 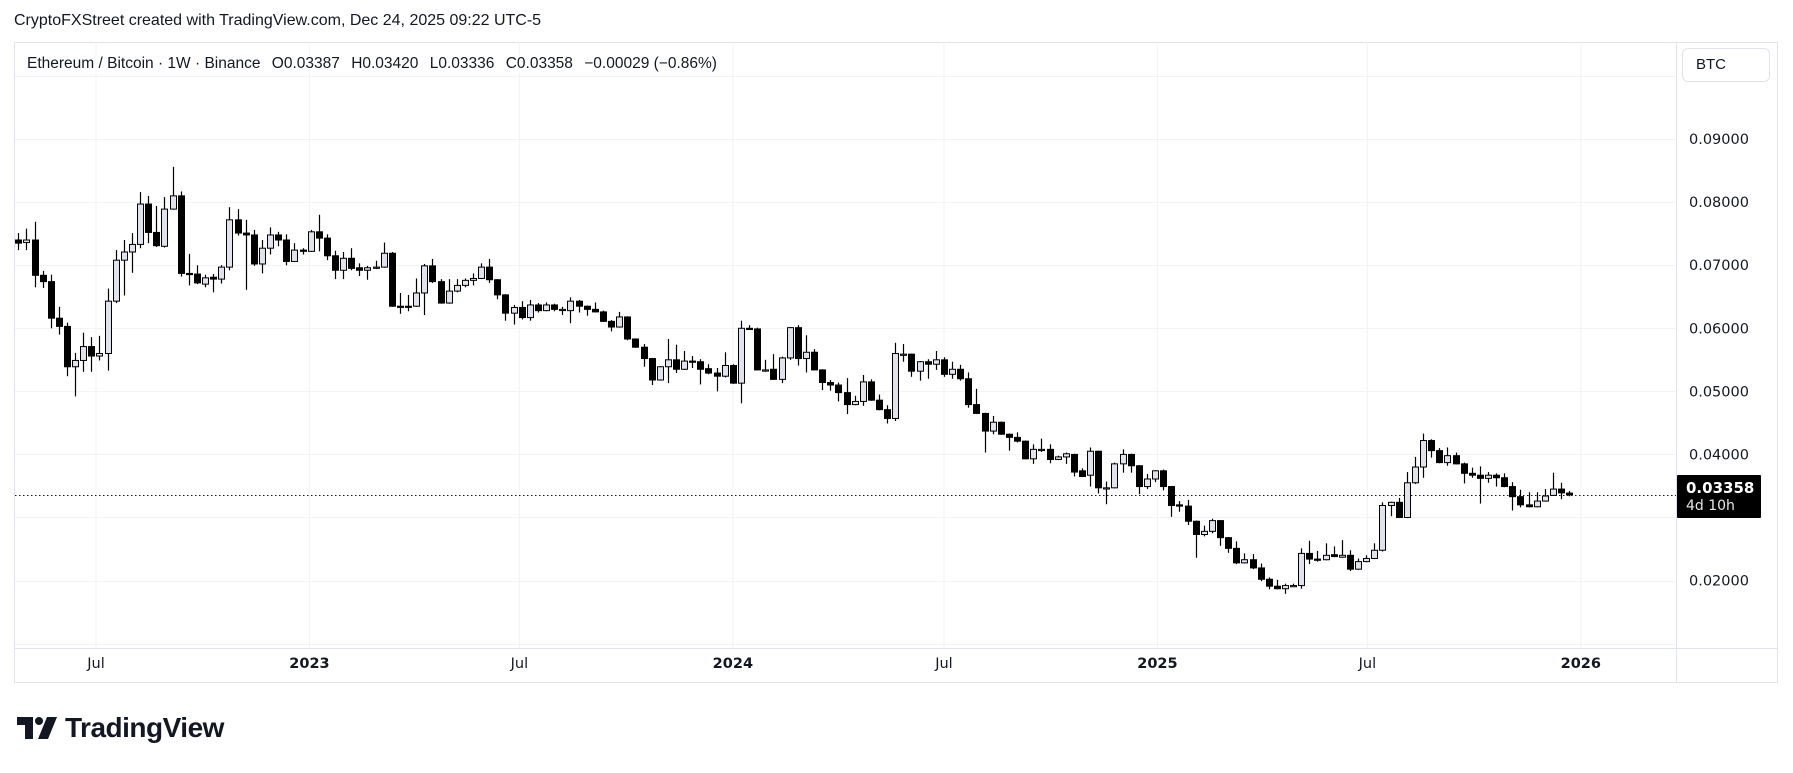 I want to click on price-tick-label: 0.02000, so click(x=1719, y=582).